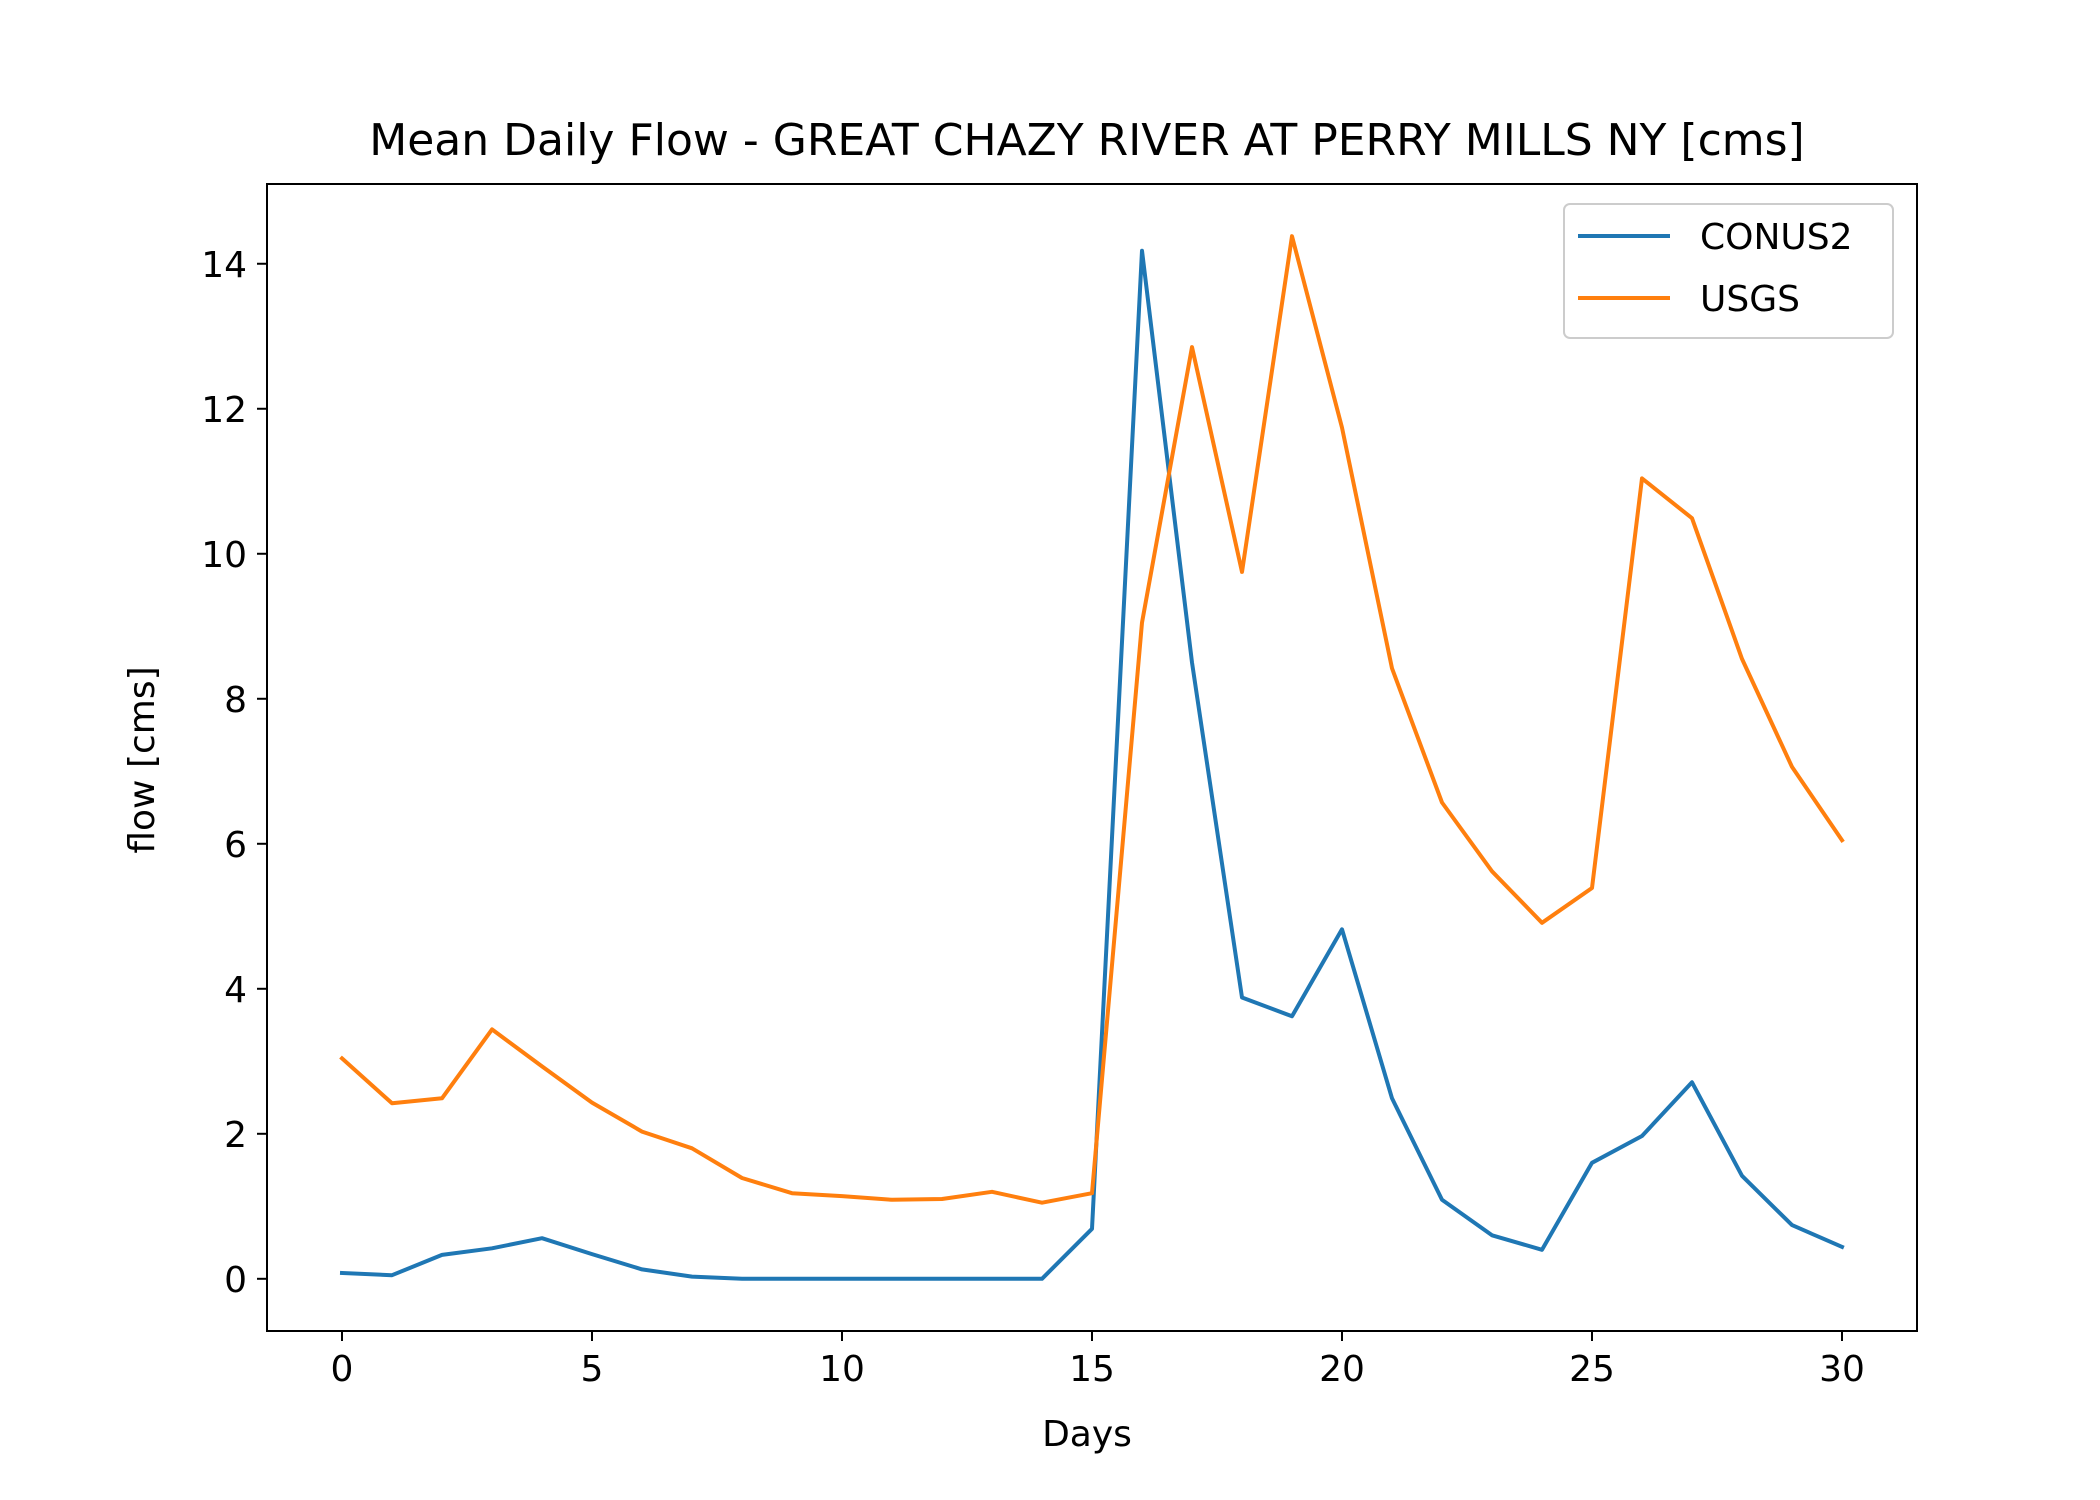 The height and width of the screenshot is (1500, 2100). Describe the element at coordinates (1842, 1369) in the screenshot. I see `x-tick-label: 30` at that location.